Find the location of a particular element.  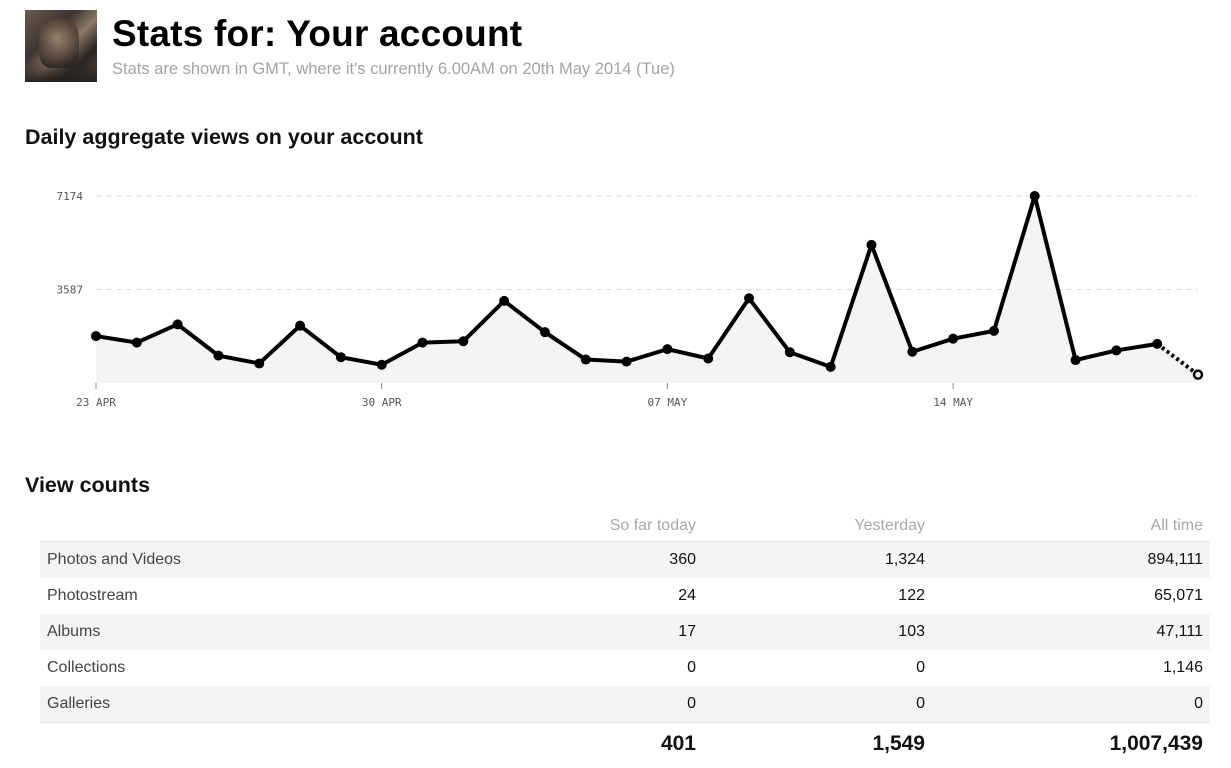

table-row: Photos and Videos 360 1,324 894,111 is located at coordinates (625, 559).